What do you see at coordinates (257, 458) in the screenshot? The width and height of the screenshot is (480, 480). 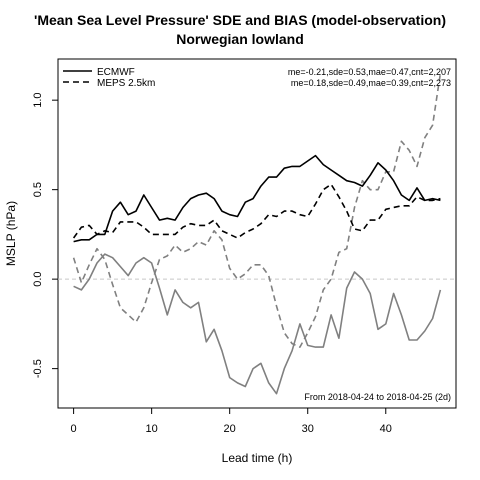 I see `x-axis-label: Lead time (h)` at bounding box center [257, 458].